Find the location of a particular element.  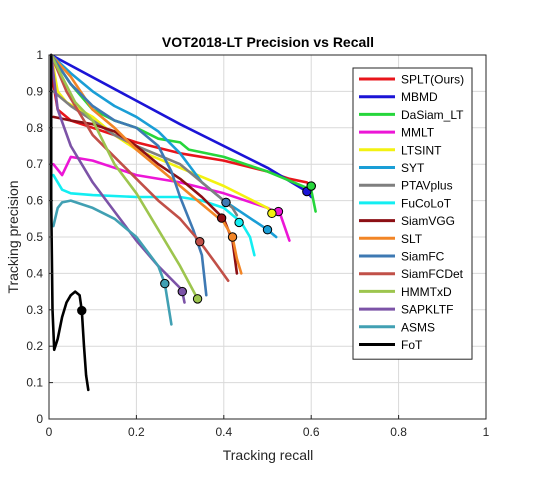

series-marker-sapkltf is located at coordinates (182, 291).